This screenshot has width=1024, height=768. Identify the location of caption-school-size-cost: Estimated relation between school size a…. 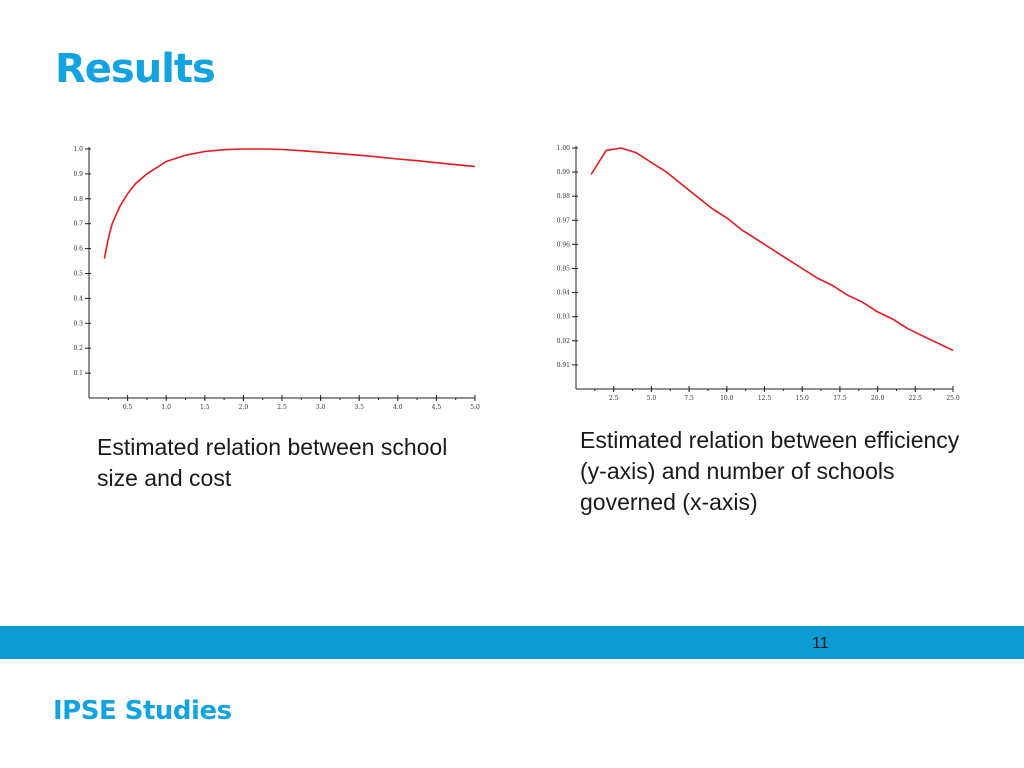
(272, 462).